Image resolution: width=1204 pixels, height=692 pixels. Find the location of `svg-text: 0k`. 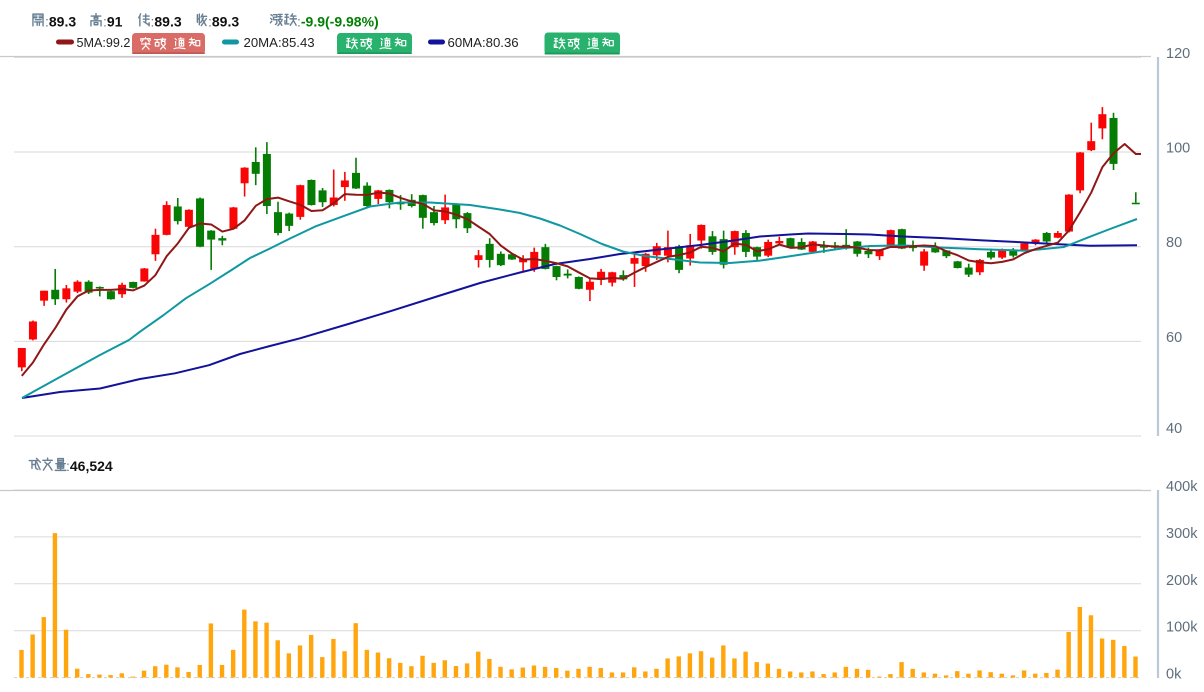

svg-text: 0k is located at coordinates (1174, 675).